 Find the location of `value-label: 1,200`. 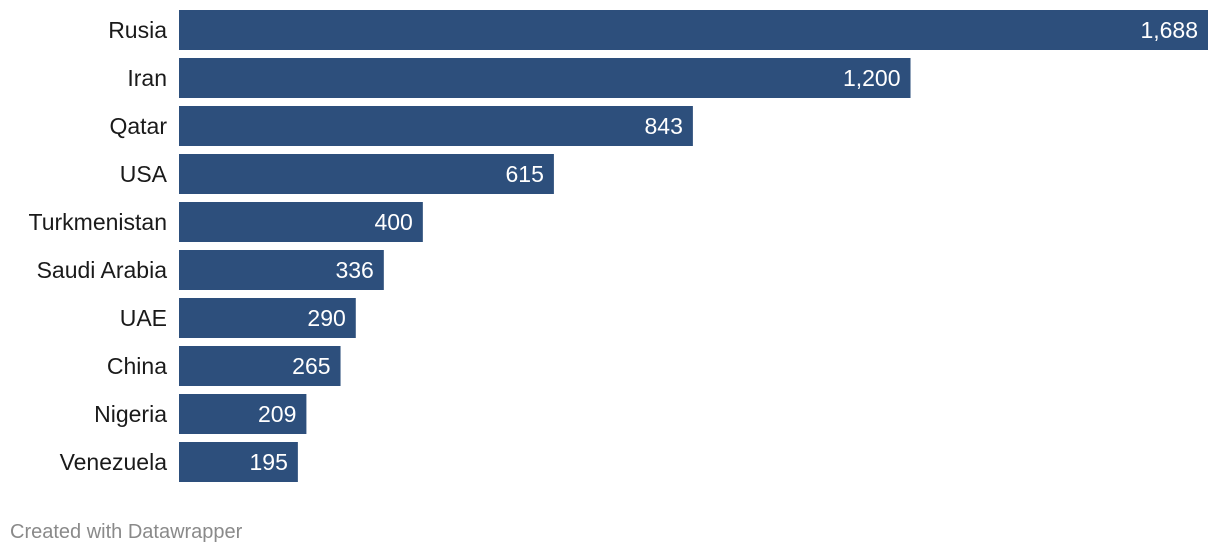

value-label: 1,200 is located at coordinates (872, 78).